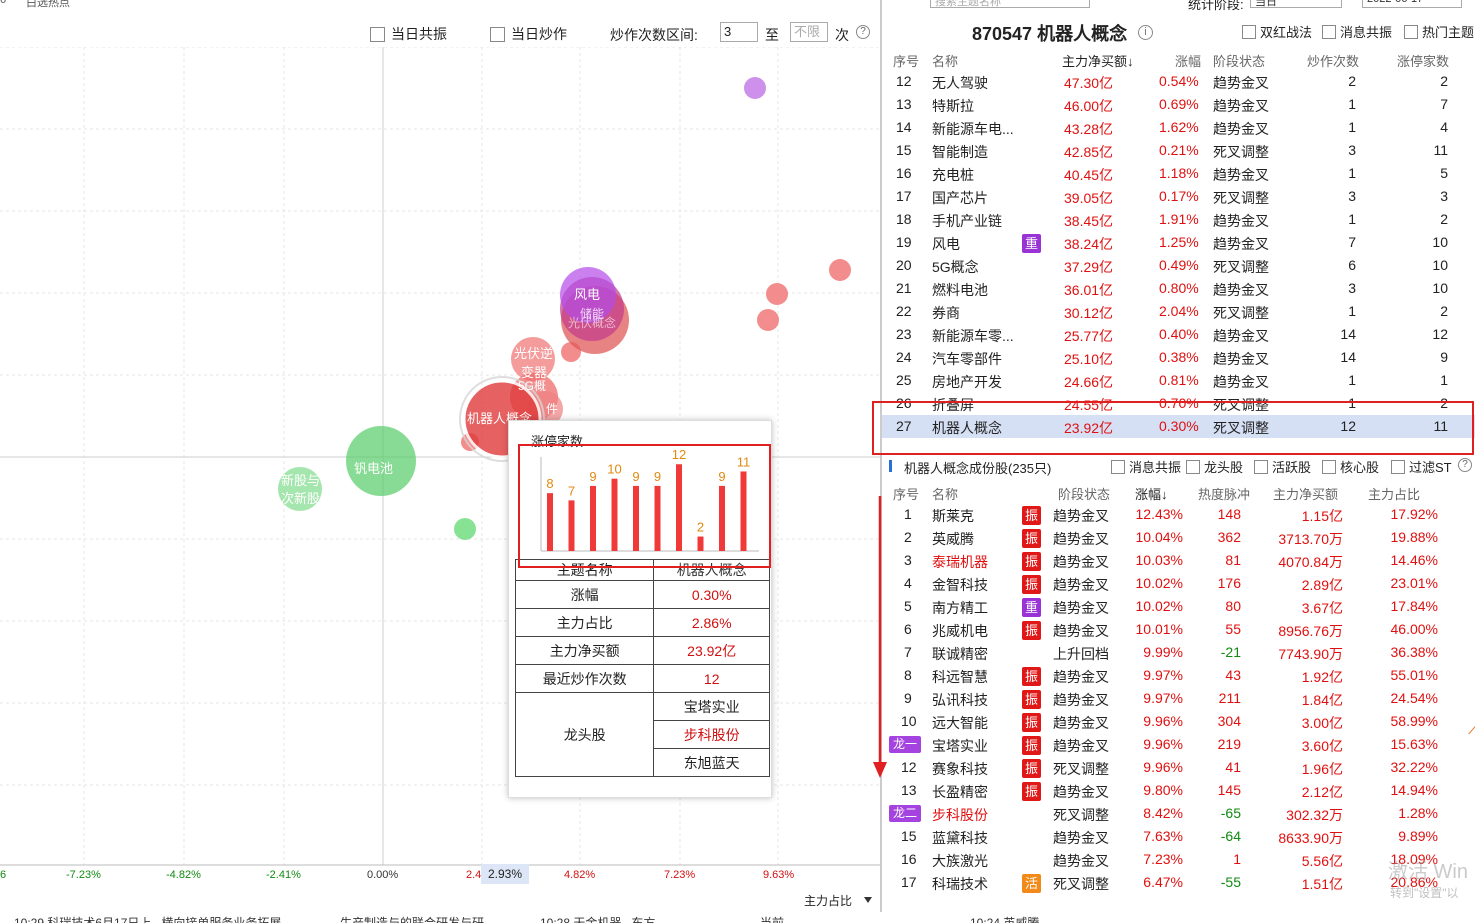 This screenshot has width=1475, height=923. I want to click on stock-row: 17 科瑞技术 活死叉调整 6.47% -55 1.51亿 20.86%, so click(1178, 882).